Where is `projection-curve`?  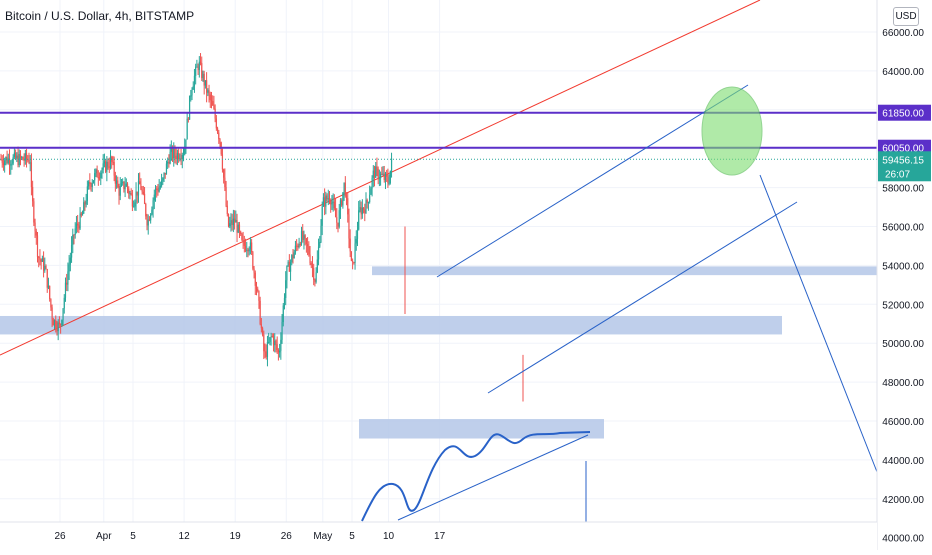
projection-curve is located at coordinates (476, 476).